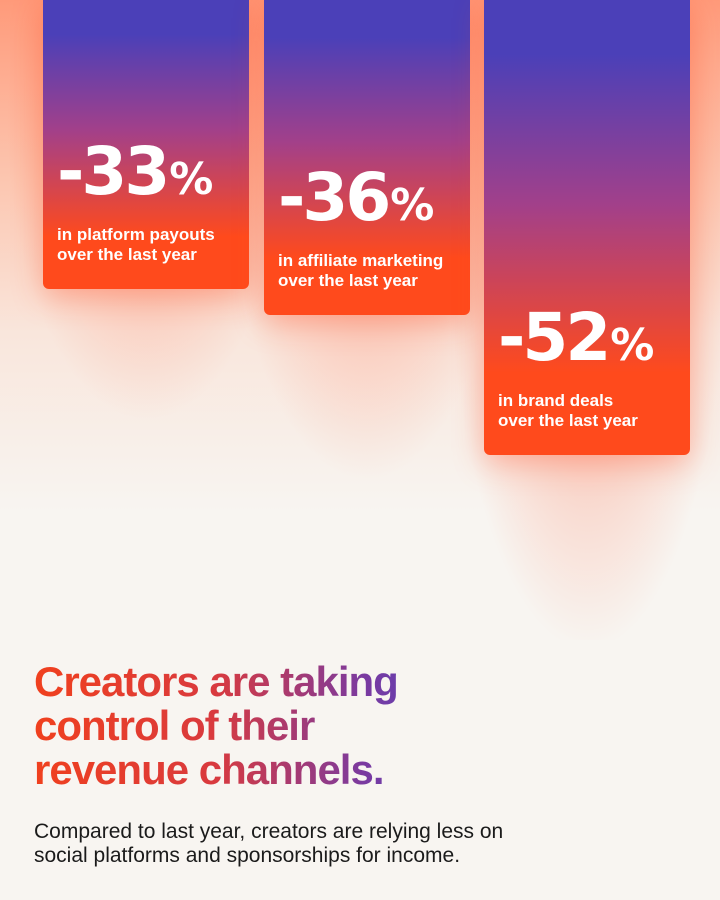 Image resolution: width=720 pixels, height=900 pixels. I want to click on bar-value-number: -33, so click(113, 171).